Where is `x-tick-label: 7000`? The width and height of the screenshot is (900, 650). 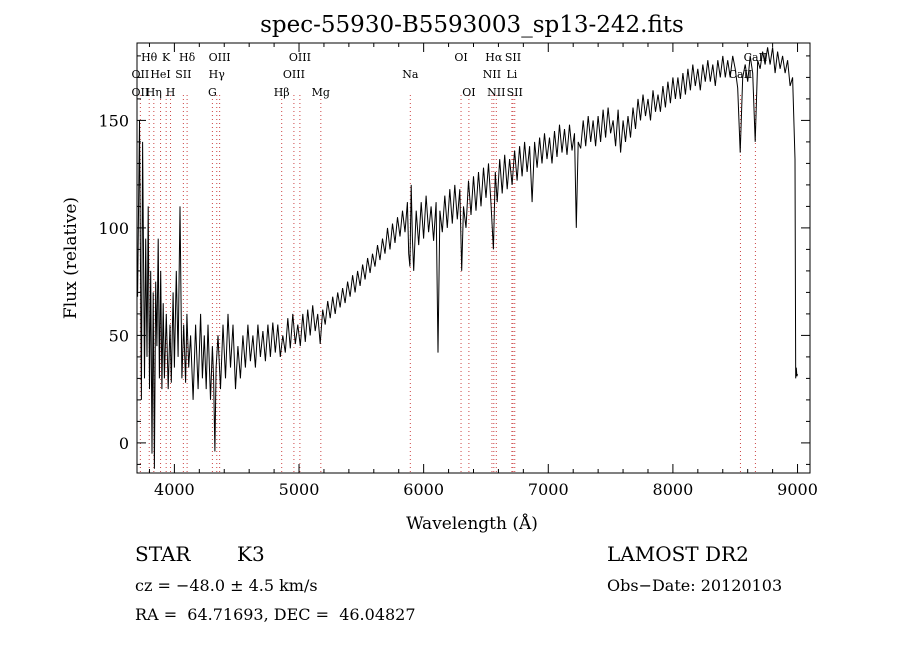
x-tick-label: 7000 is located at coordinates (548, 489).